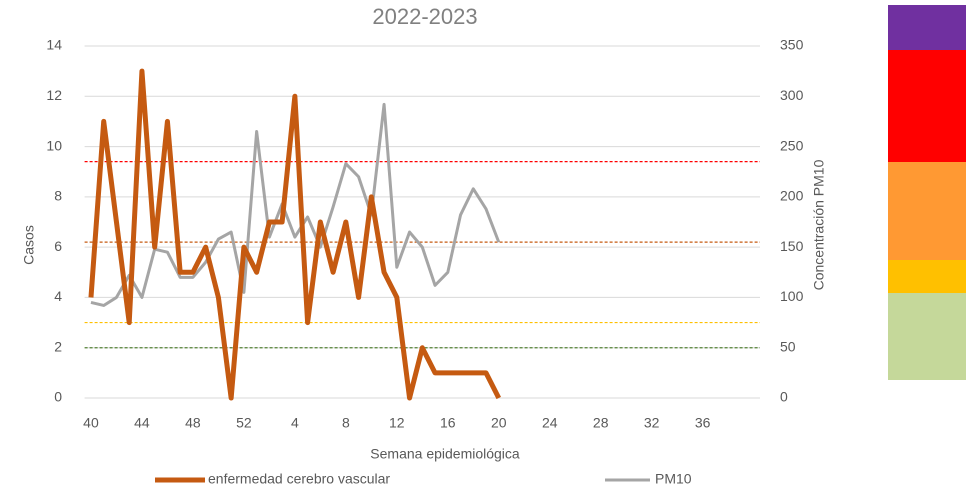 The height and width of the screenshot is (493, 966). What do you see at coordinates (58, 196) in the screenshot?
I see `y-tick-label: 8` at bounding box center [58, 196].